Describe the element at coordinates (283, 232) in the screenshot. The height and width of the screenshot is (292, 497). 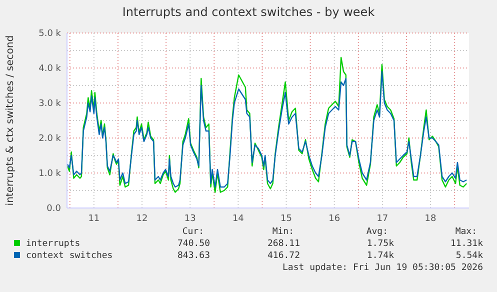
I see `text: Min:` at that location.